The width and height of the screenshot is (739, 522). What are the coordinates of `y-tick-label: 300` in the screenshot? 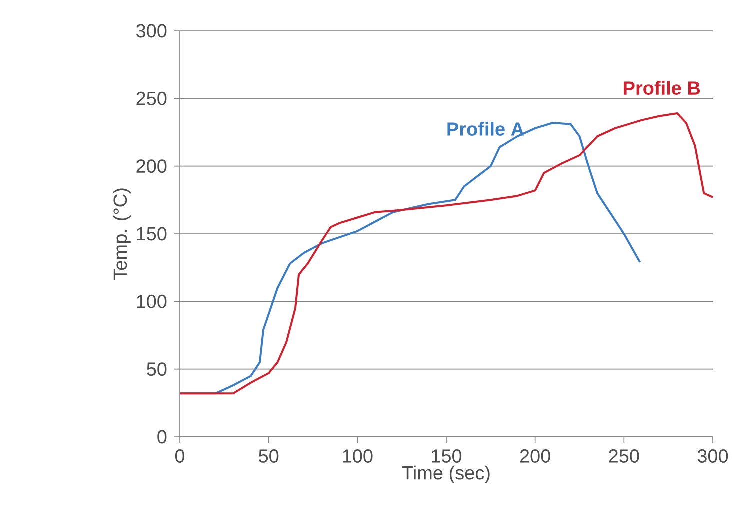 It's located at (151, 31).